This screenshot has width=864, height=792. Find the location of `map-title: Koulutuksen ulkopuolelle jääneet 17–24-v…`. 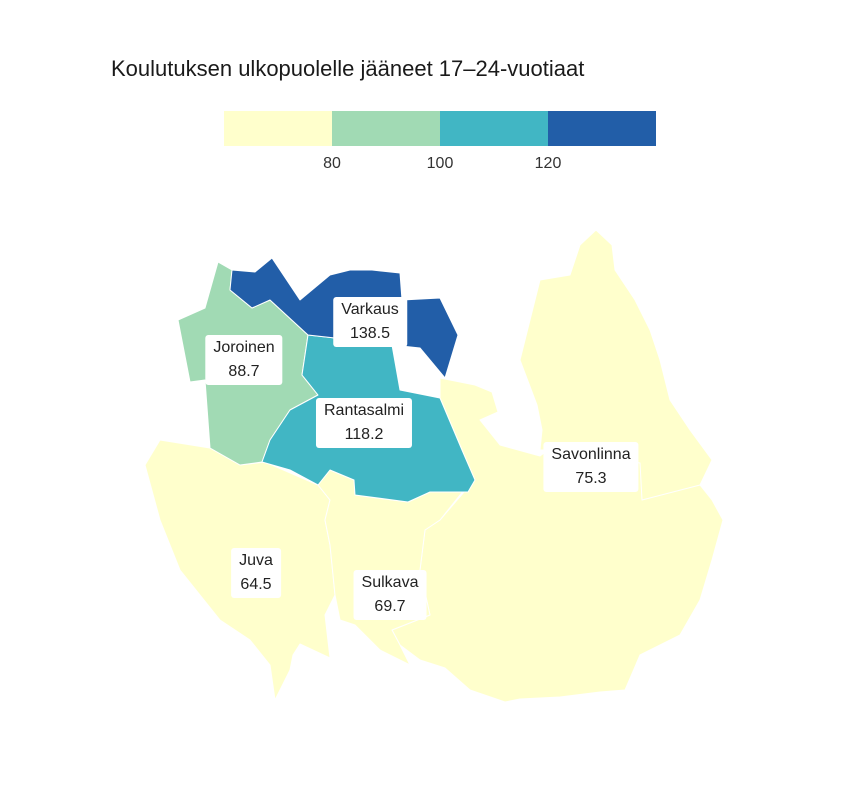

map-title: Koulutuksen ulkopuolelle jääneet 17–24-v… is located at coordinates (348, 68).